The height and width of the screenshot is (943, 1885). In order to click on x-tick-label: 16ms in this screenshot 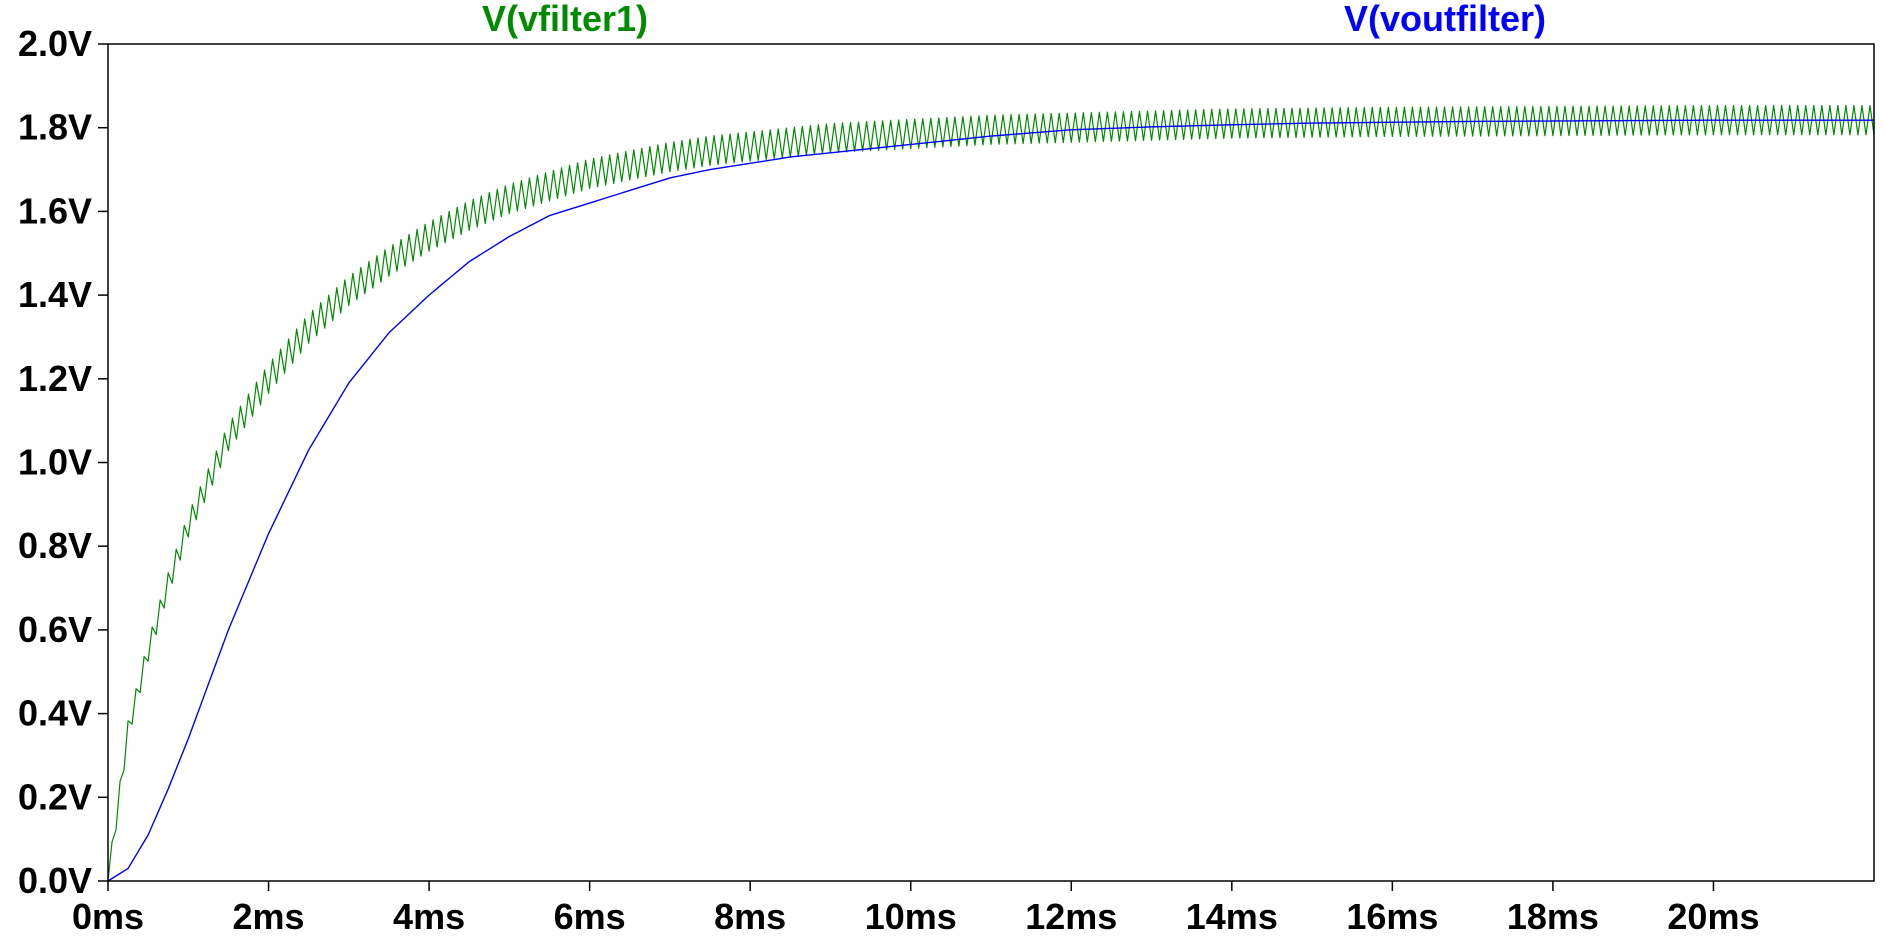, I will do `click(1392, 916)`.